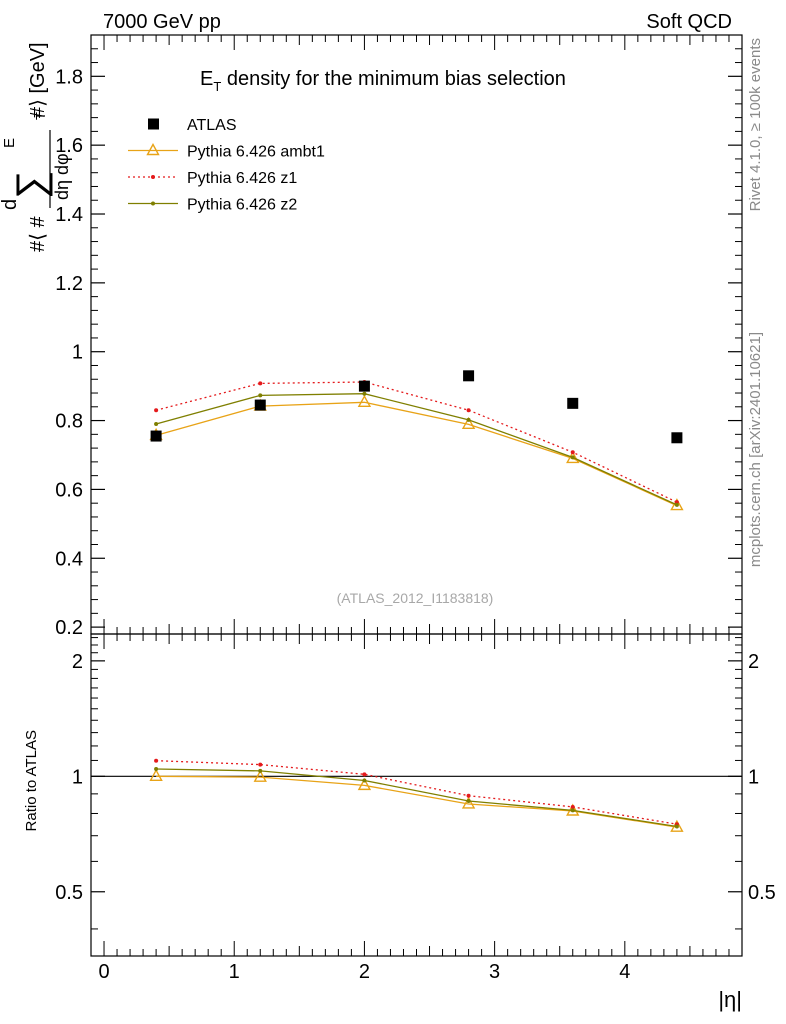 This screenshot has height=1024, width=786. I want to click on ratio-pythia-6-426-z1-line, so click(417, 792).